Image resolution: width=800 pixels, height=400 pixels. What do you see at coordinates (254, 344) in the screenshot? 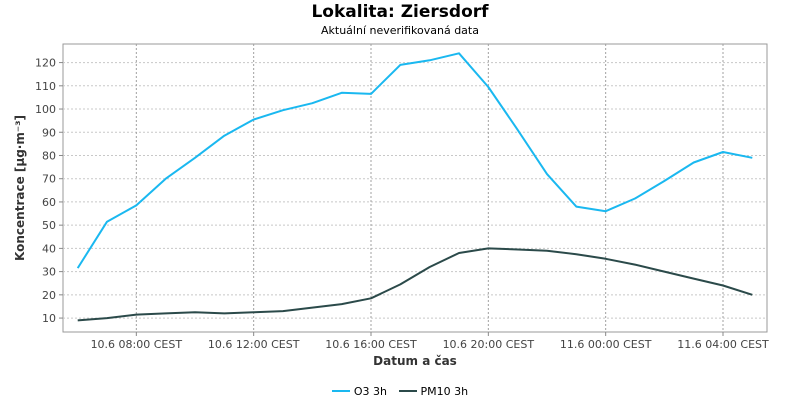
I see `x-tick-label: 10.6 12:00 CEST` at bounding box center [254, 344].